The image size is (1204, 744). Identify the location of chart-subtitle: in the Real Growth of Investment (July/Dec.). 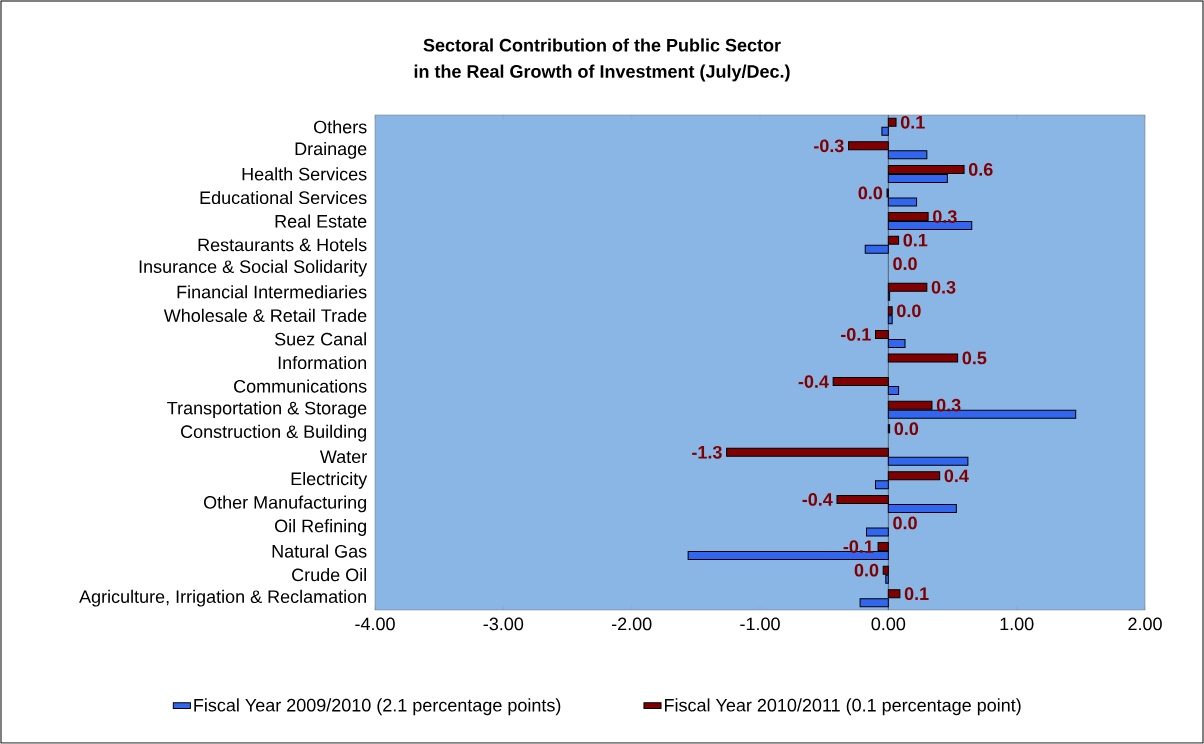
(602, 73).